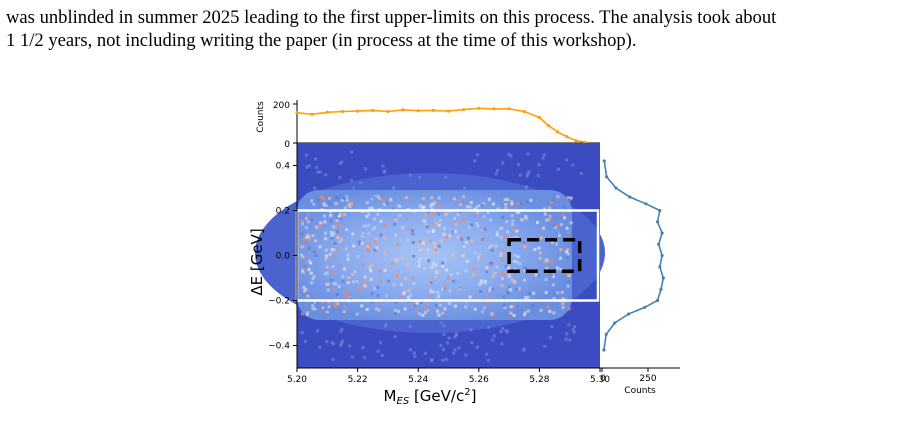  I want to click on y-tick-label: 0.0, so click(283, 257).